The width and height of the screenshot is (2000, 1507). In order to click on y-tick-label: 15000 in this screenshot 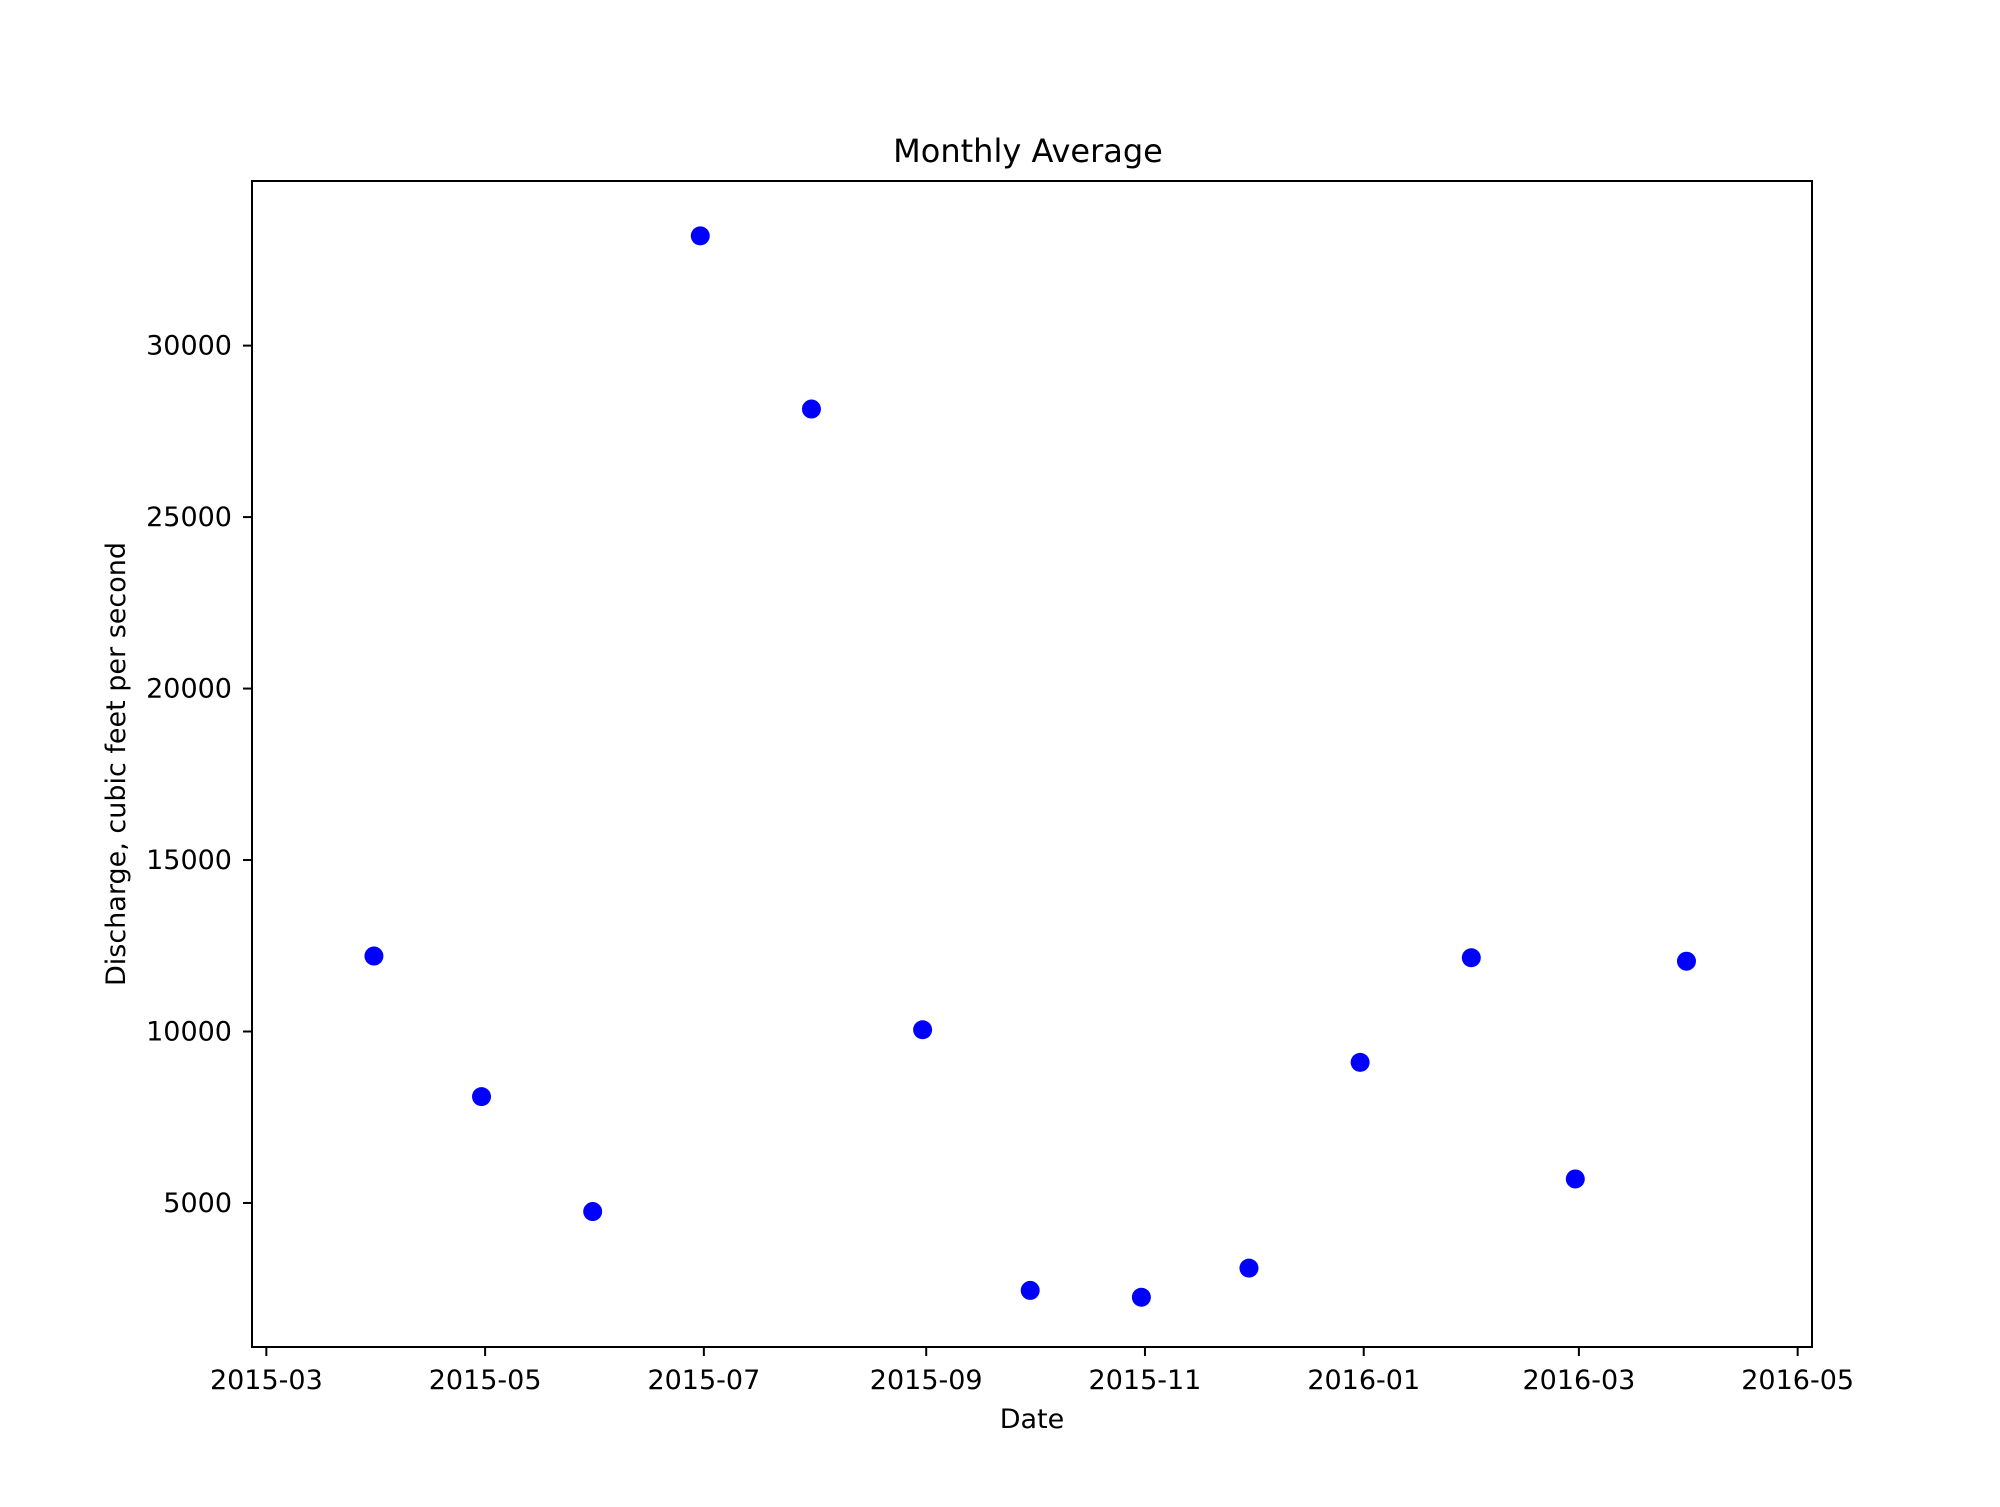, I will do `click(189, 860)`.